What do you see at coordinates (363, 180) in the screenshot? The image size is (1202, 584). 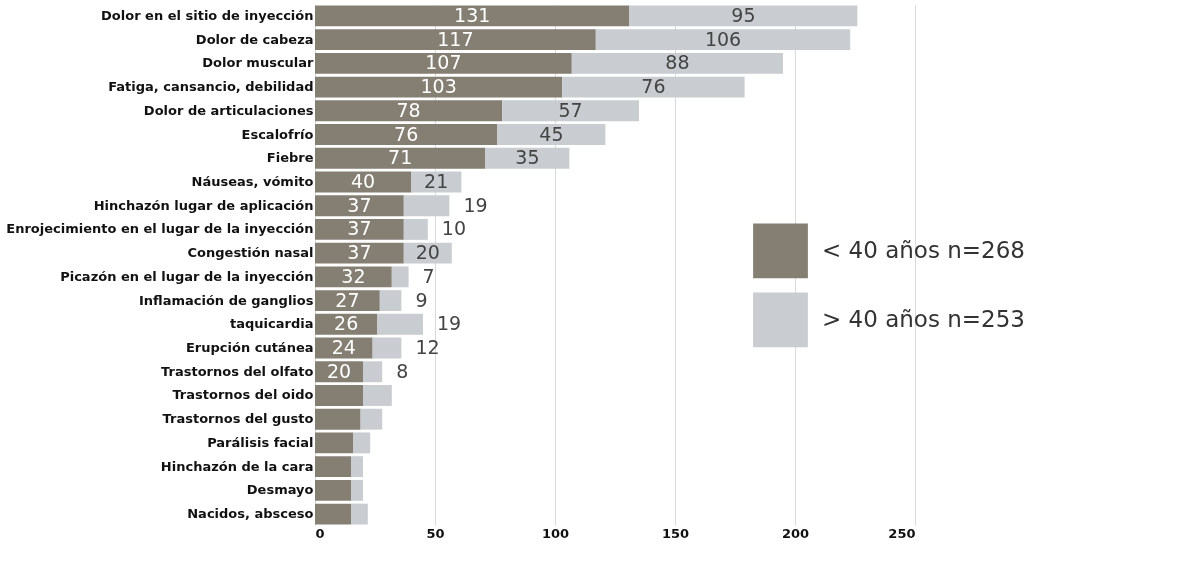 I see `data-label: 40` at bounding box center [363, 180].